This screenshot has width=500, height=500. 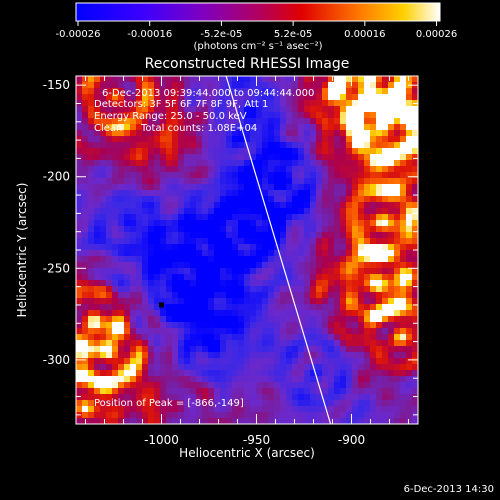 I want to click on y-tick-label: -200, so click(x=56, y=177).